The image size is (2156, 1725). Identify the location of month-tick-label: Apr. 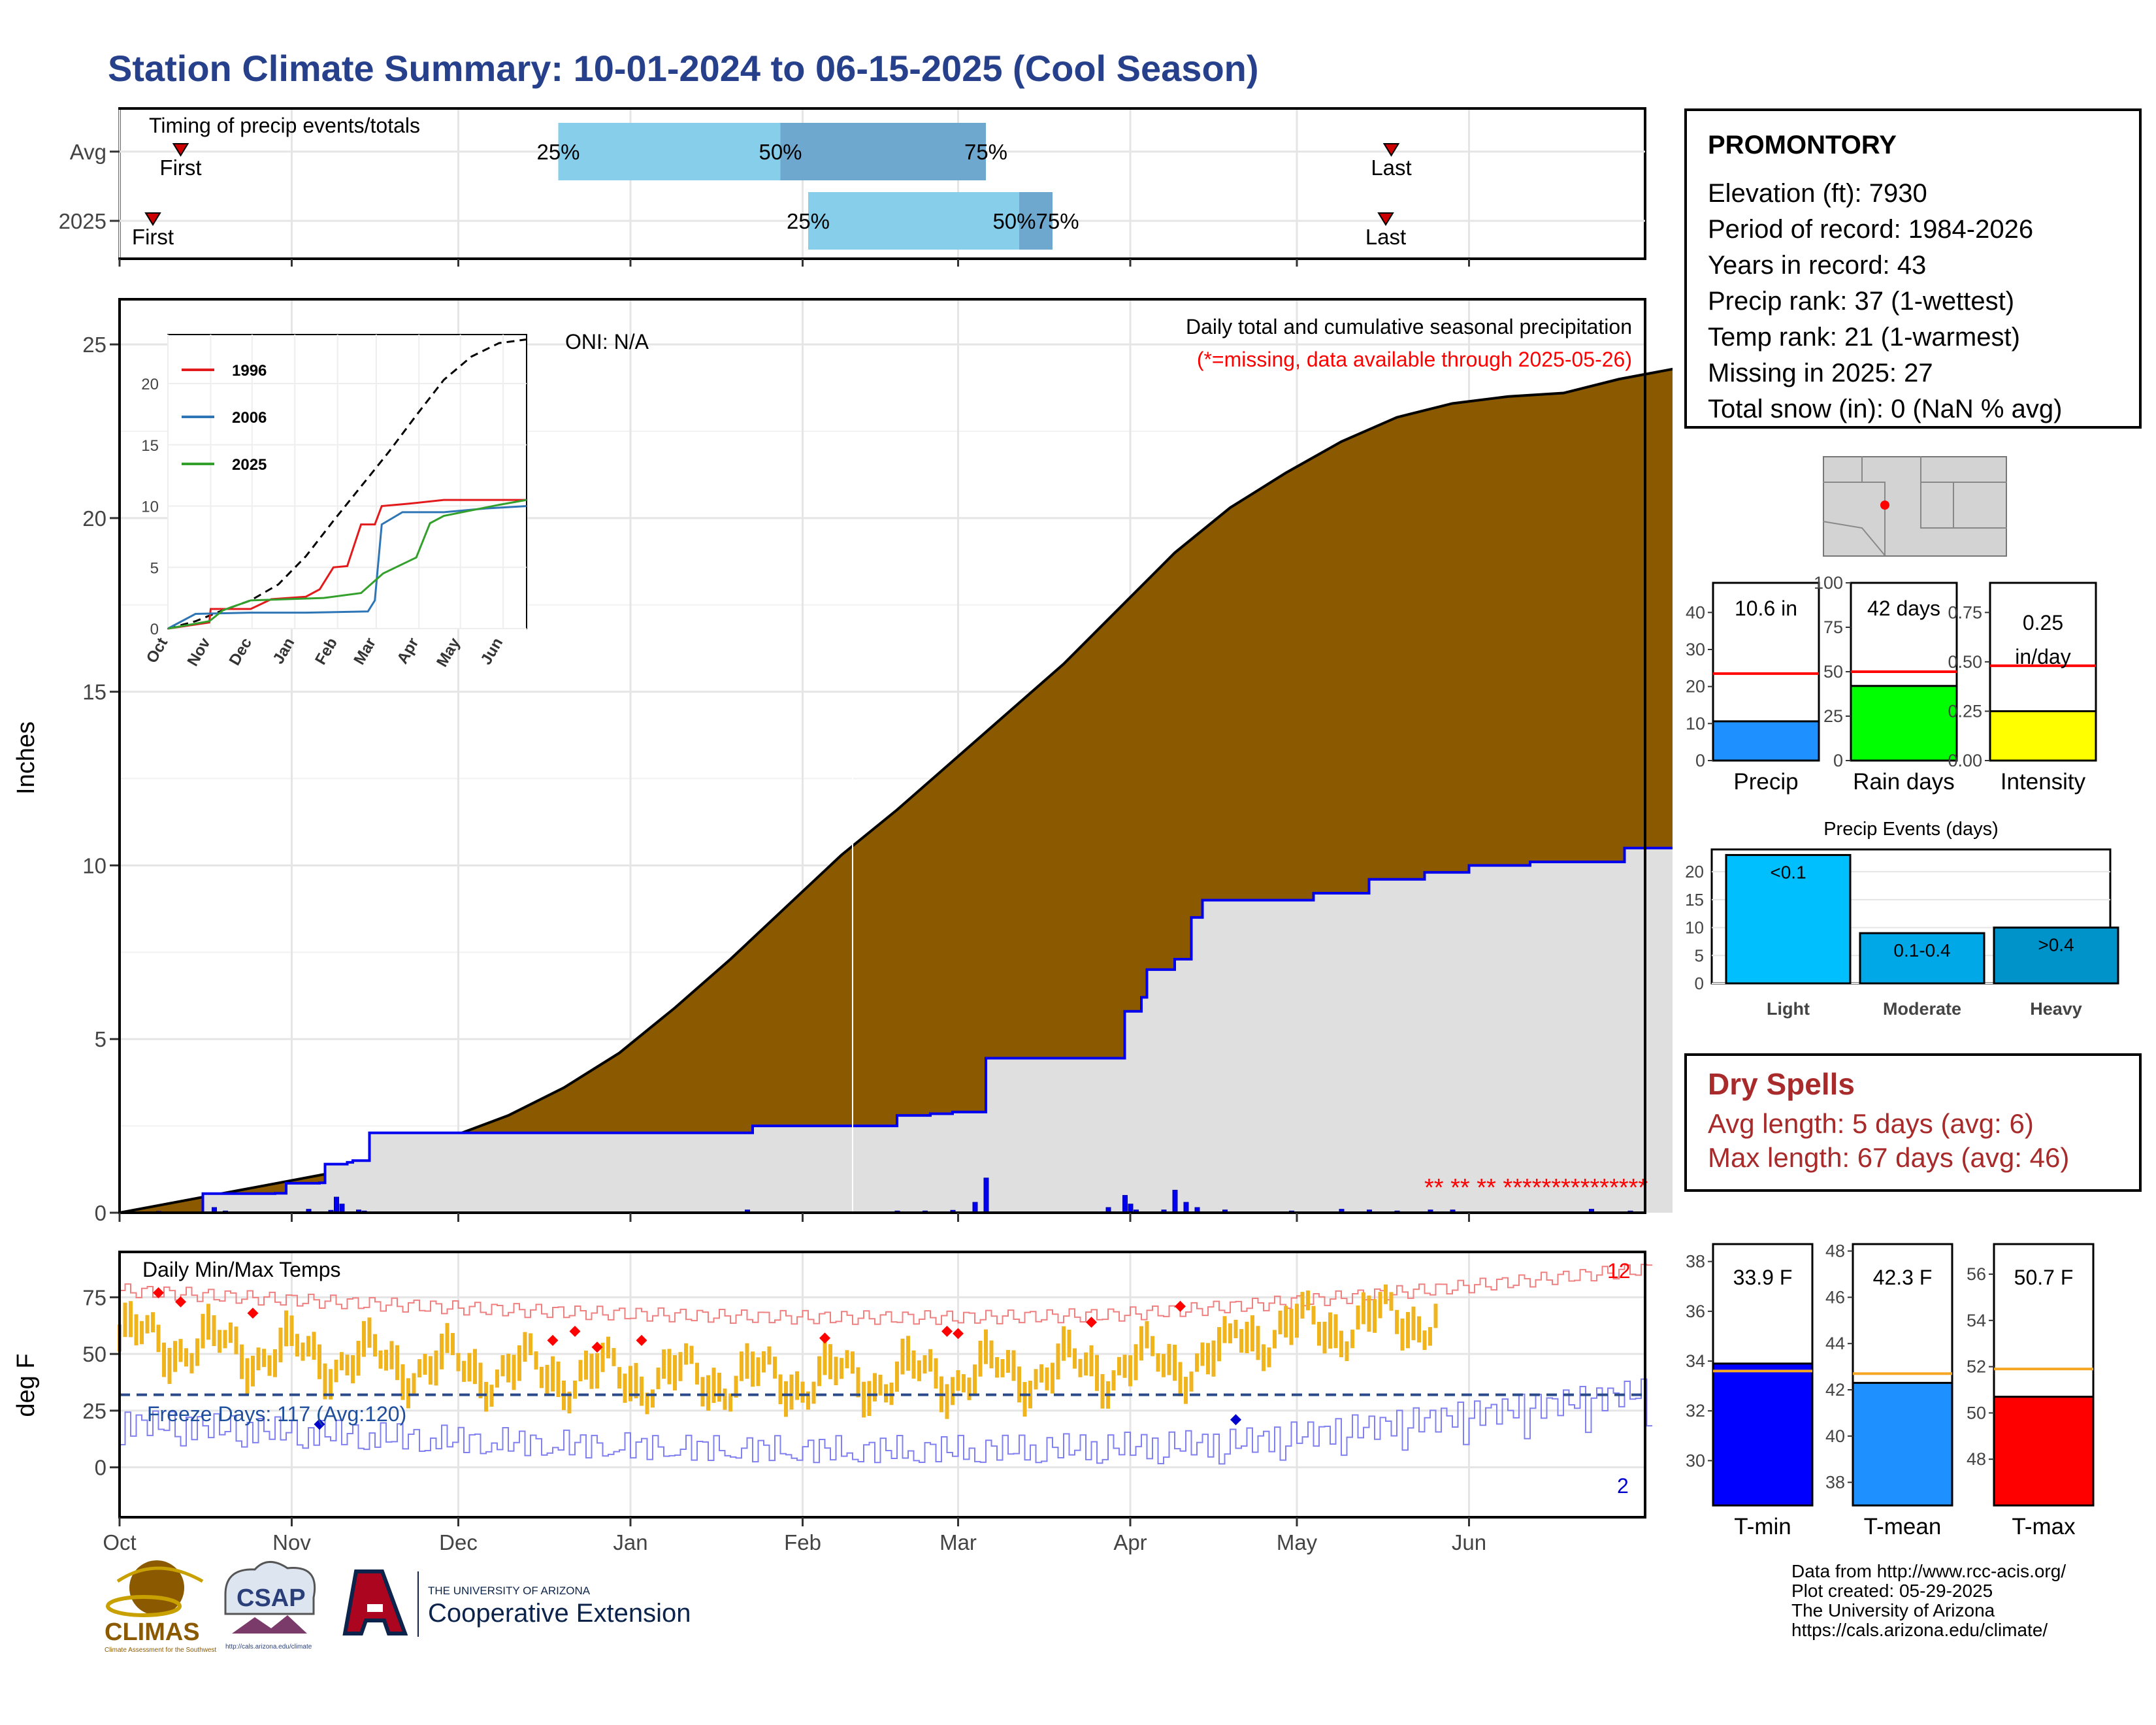
(1130, 1542).